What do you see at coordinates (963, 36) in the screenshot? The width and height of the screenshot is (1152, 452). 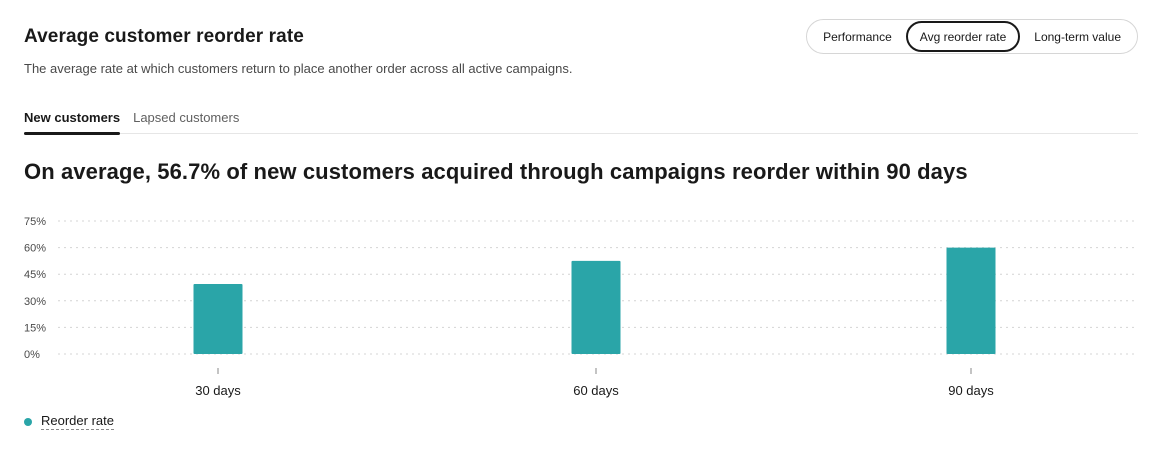 I see `segment-avg-reorder-rate: Avg reorder rate` at bounding box center [963, 36].